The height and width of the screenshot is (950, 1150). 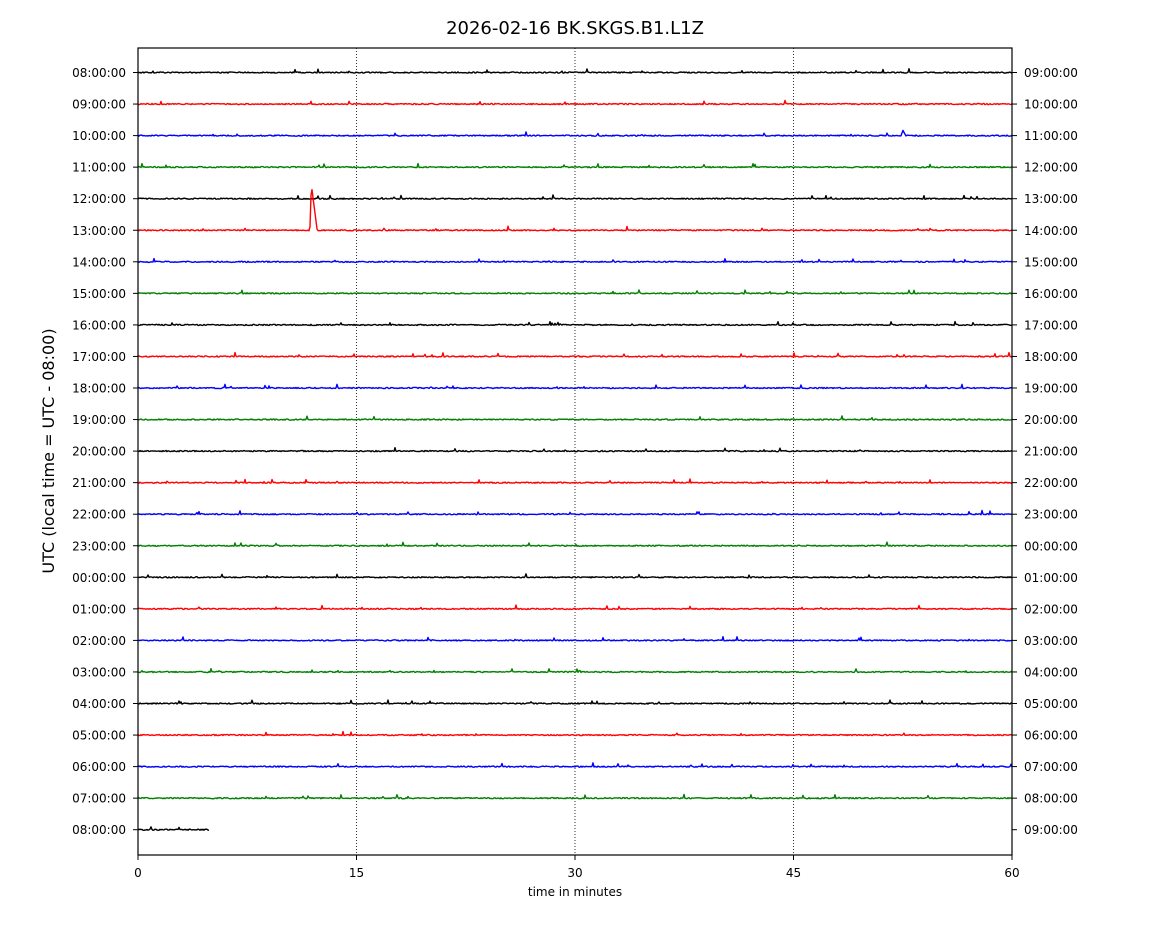 I want to click on left-time-label: 21:00:00, so click(x=99, y=483).